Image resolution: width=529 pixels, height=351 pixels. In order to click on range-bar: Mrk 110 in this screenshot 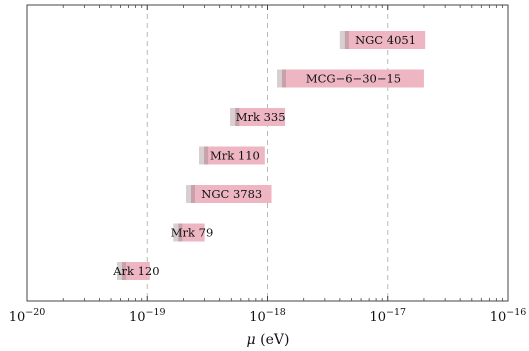, I will do `click(232, 155)`.